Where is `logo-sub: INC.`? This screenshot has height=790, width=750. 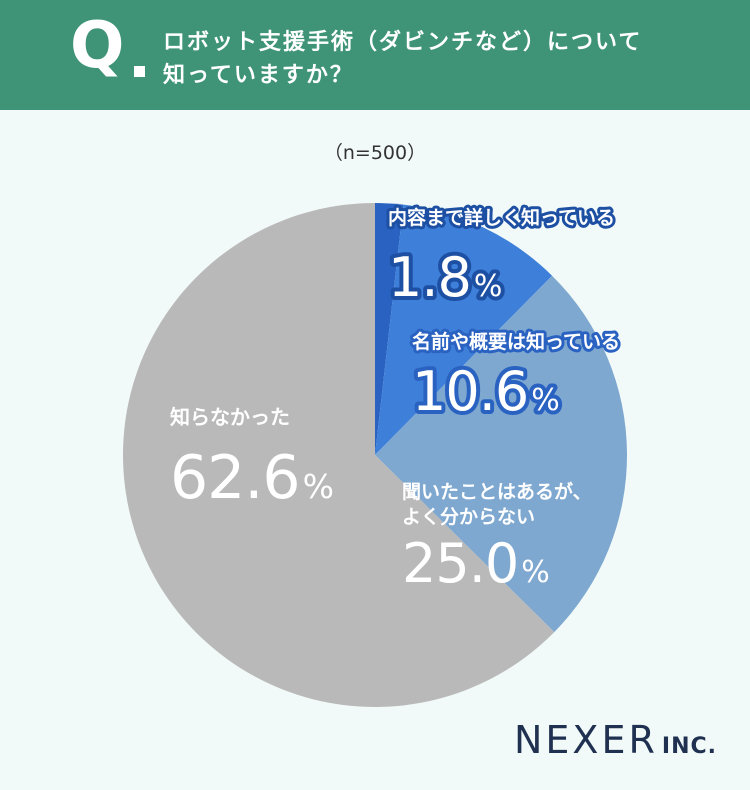
logo-sub: INC. is located at coordinates (689, 746).